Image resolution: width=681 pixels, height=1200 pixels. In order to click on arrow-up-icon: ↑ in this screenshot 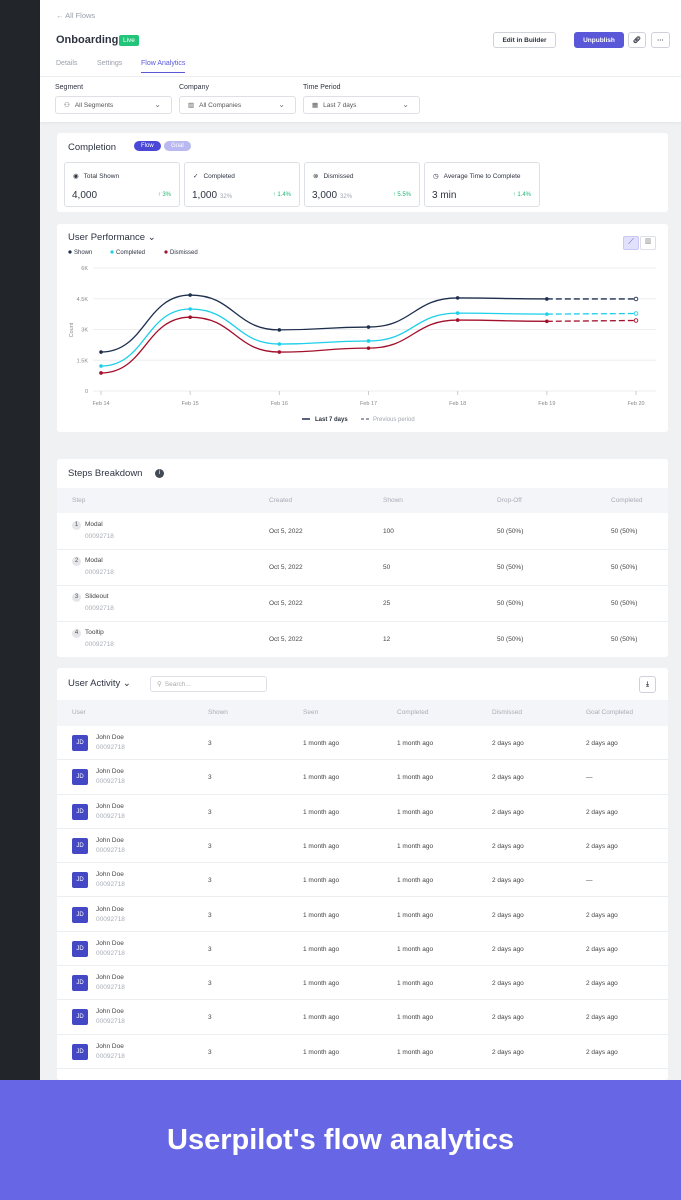, I will do `click(275, 195)`.